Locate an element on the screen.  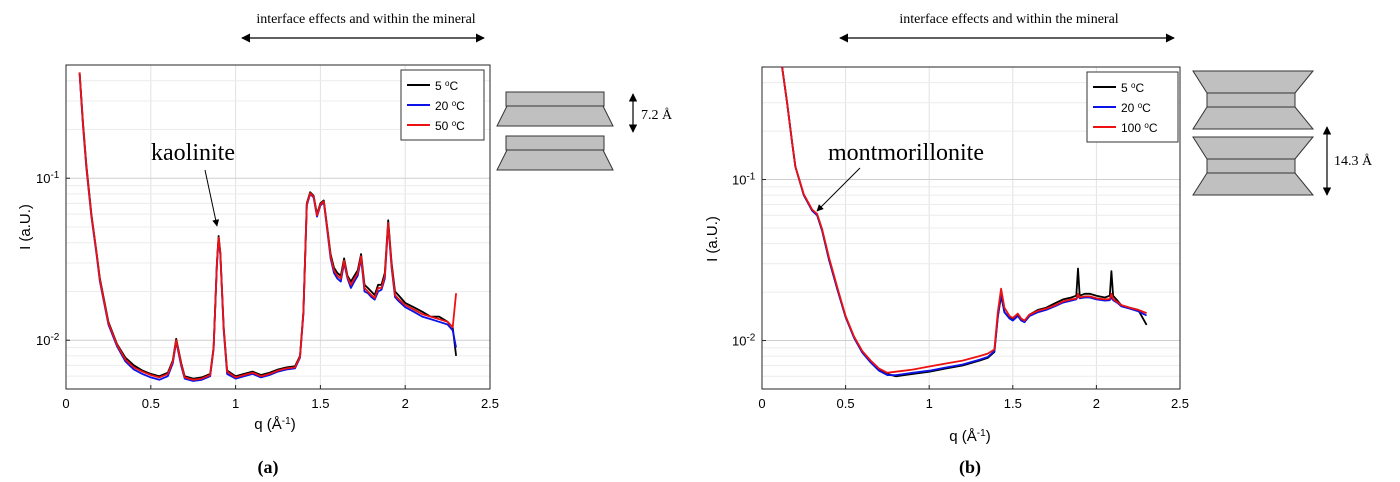
caption-a: (a) is located at coordinates (268, 467).